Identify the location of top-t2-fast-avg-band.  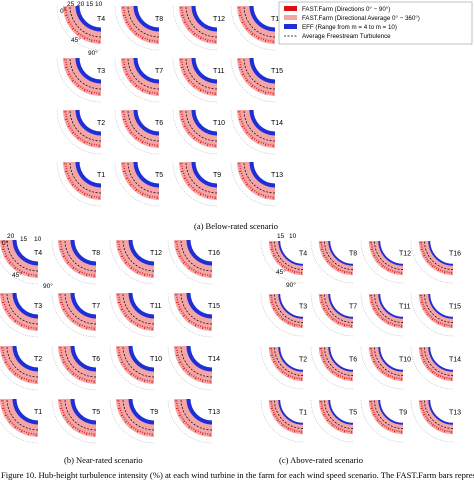
(82, 129).